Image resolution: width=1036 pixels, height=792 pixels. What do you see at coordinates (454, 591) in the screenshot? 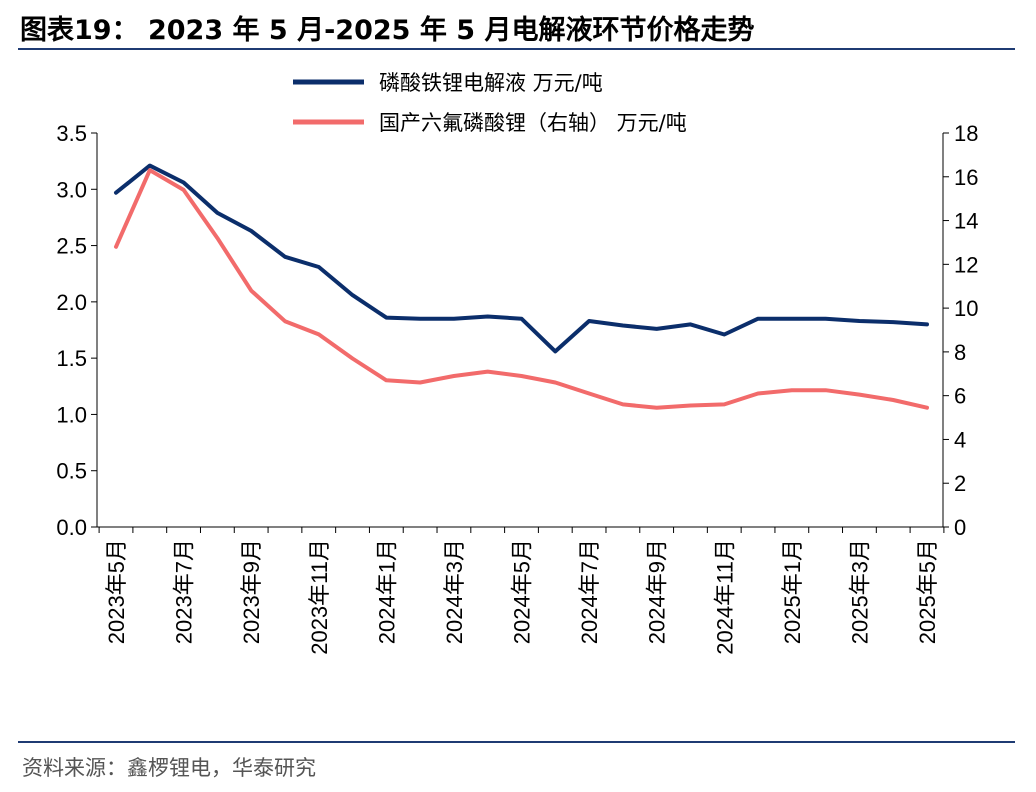
I see `x-tick-label: 2024年3月` at bounding box center [454, 591].